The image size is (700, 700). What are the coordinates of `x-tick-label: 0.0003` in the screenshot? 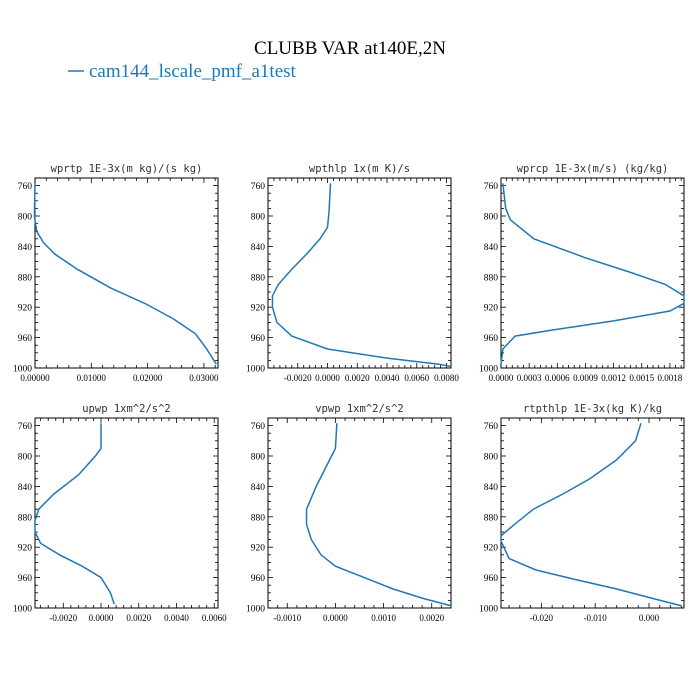 It's located at (529, 378).